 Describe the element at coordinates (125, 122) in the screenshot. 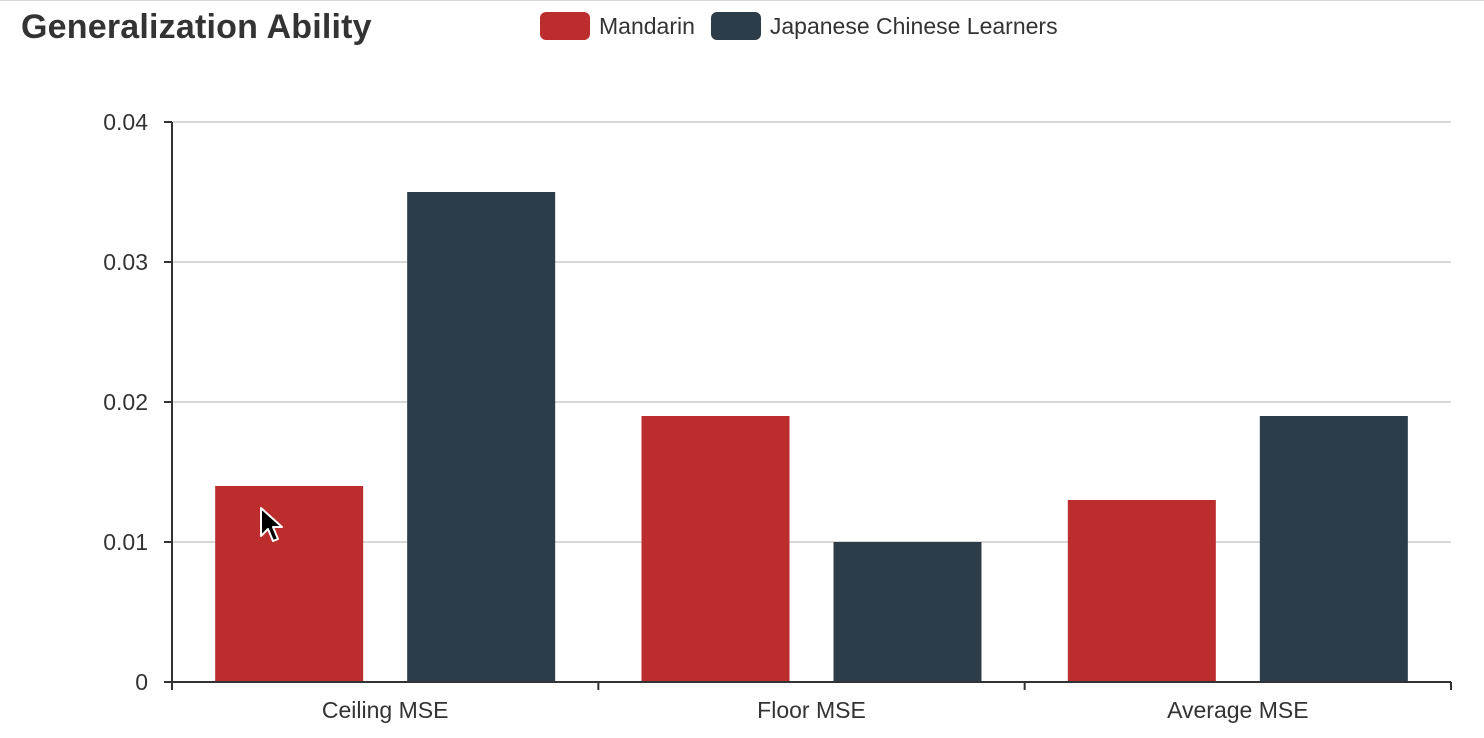

I see `y-tick-label: 0.04` at that location.